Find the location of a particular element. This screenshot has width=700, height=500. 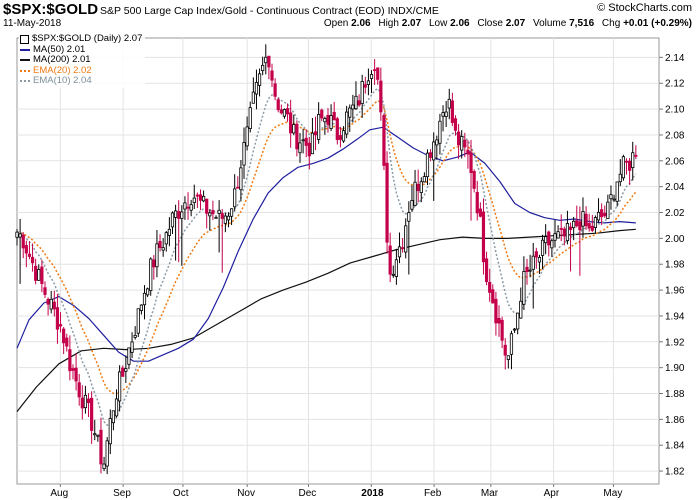

chart-date: 11-May-2018 is located at coordinates (32, 23).